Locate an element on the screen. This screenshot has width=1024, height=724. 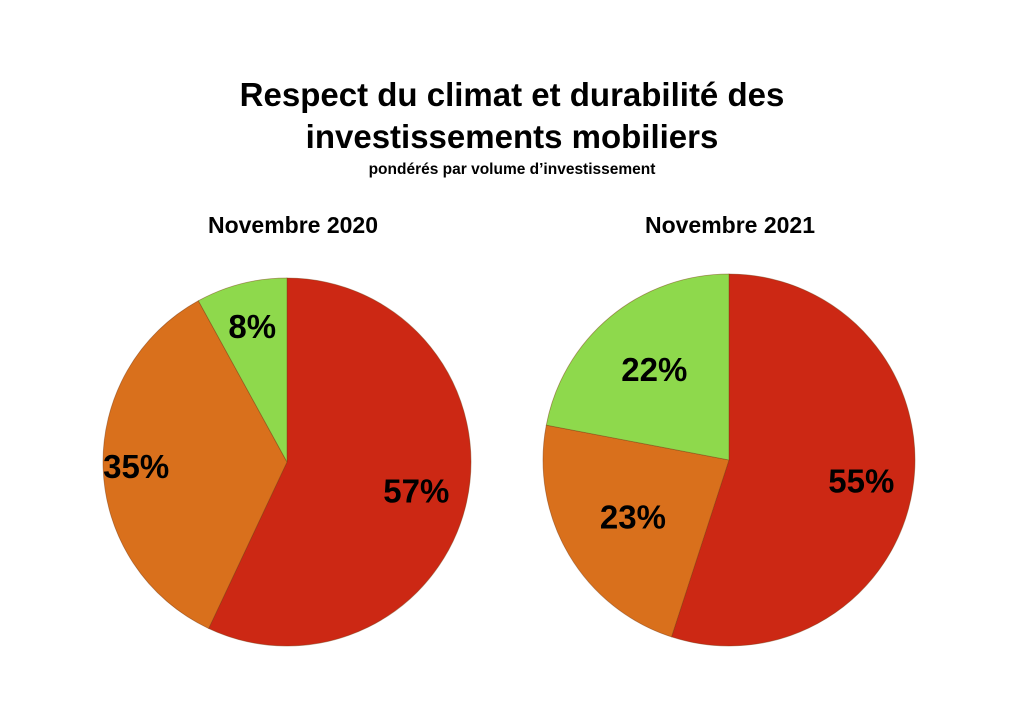
pie-slice-label-2021-1: 55% is located at coordinates (861, 480).